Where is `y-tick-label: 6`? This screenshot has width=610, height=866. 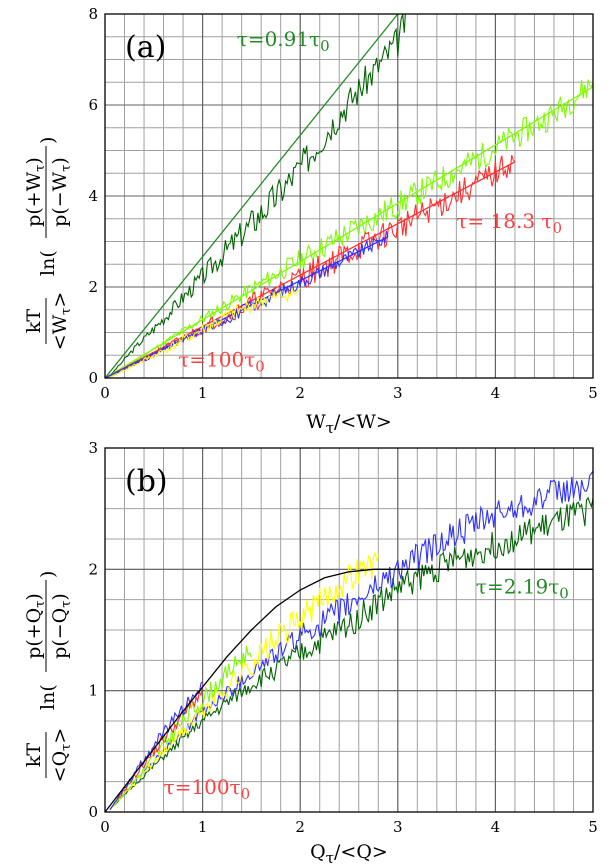 y-tick-label: 6 is located at coordinates (93, 105).